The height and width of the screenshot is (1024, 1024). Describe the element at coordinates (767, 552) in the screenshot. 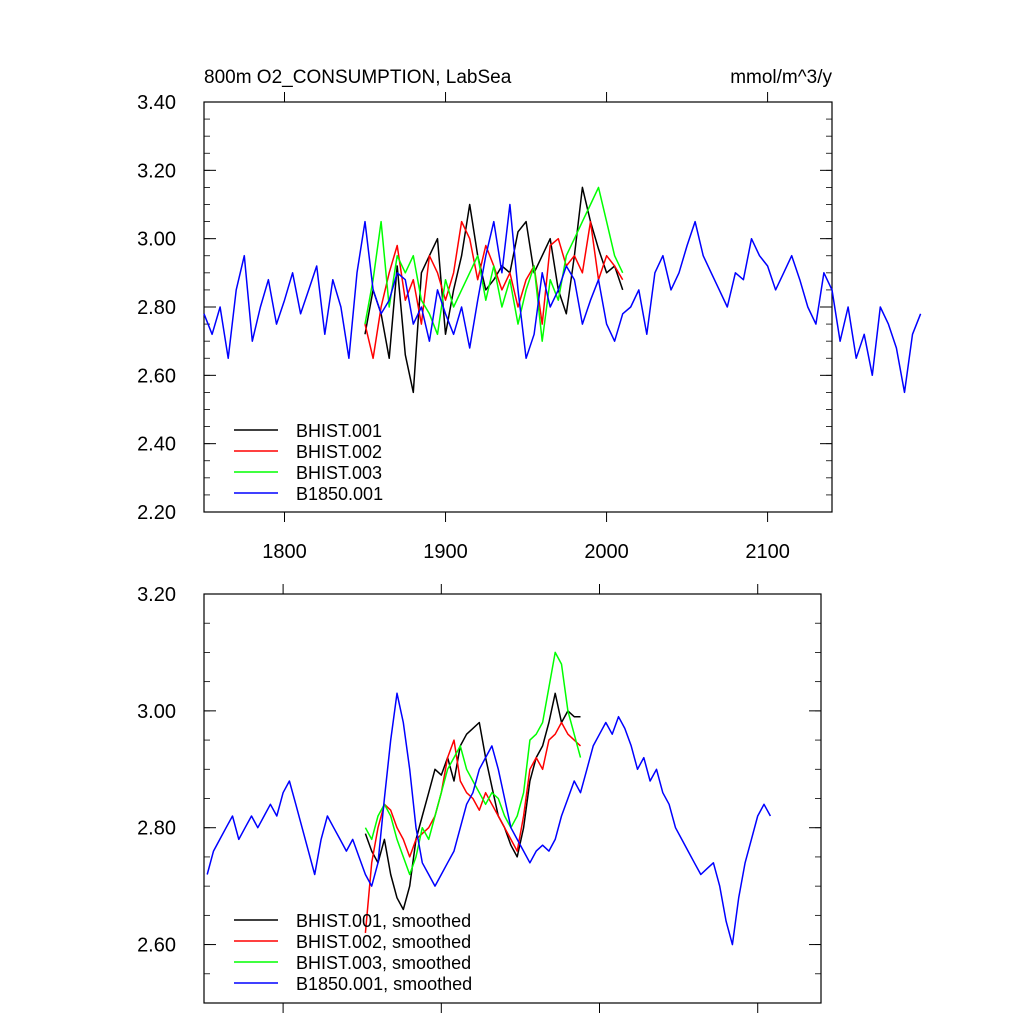

I see `x-tick-label: 2100` at that location.